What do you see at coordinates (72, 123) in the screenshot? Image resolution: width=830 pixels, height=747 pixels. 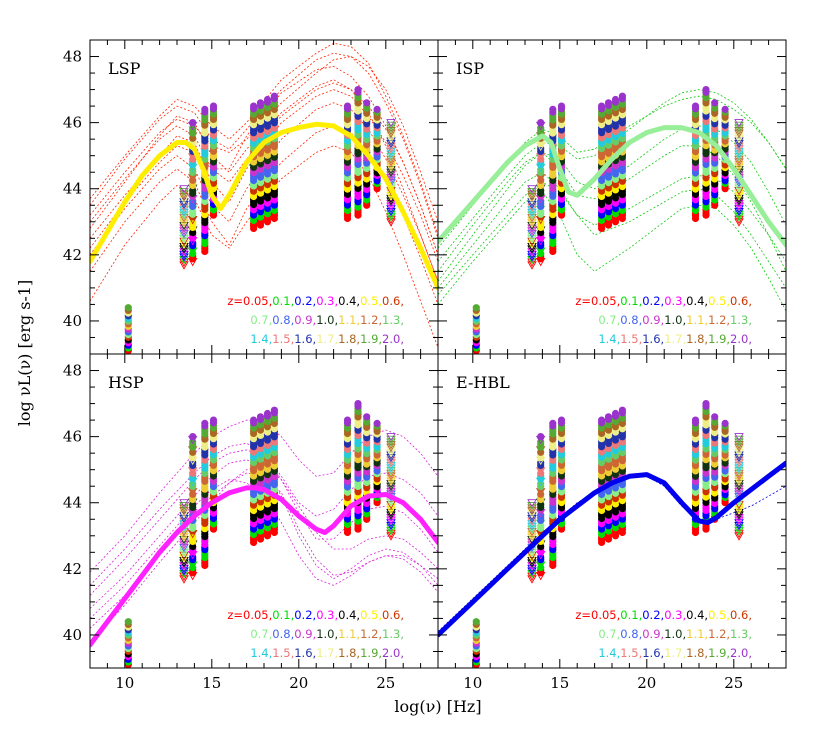 I see `y-tick-label: 46` at bounding box center [72, 123].